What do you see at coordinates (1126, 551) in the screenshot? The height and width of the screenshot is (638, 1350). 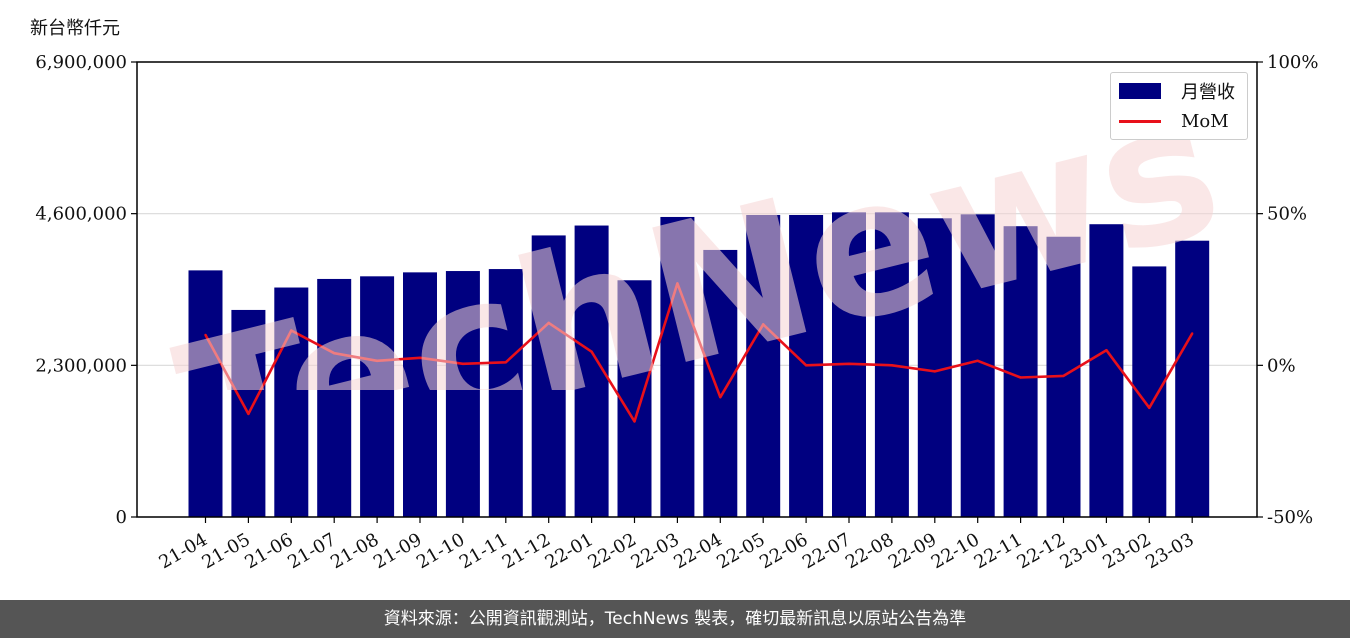 I see `x-tick-label: 23-02` at bounding box center [1126, 551].